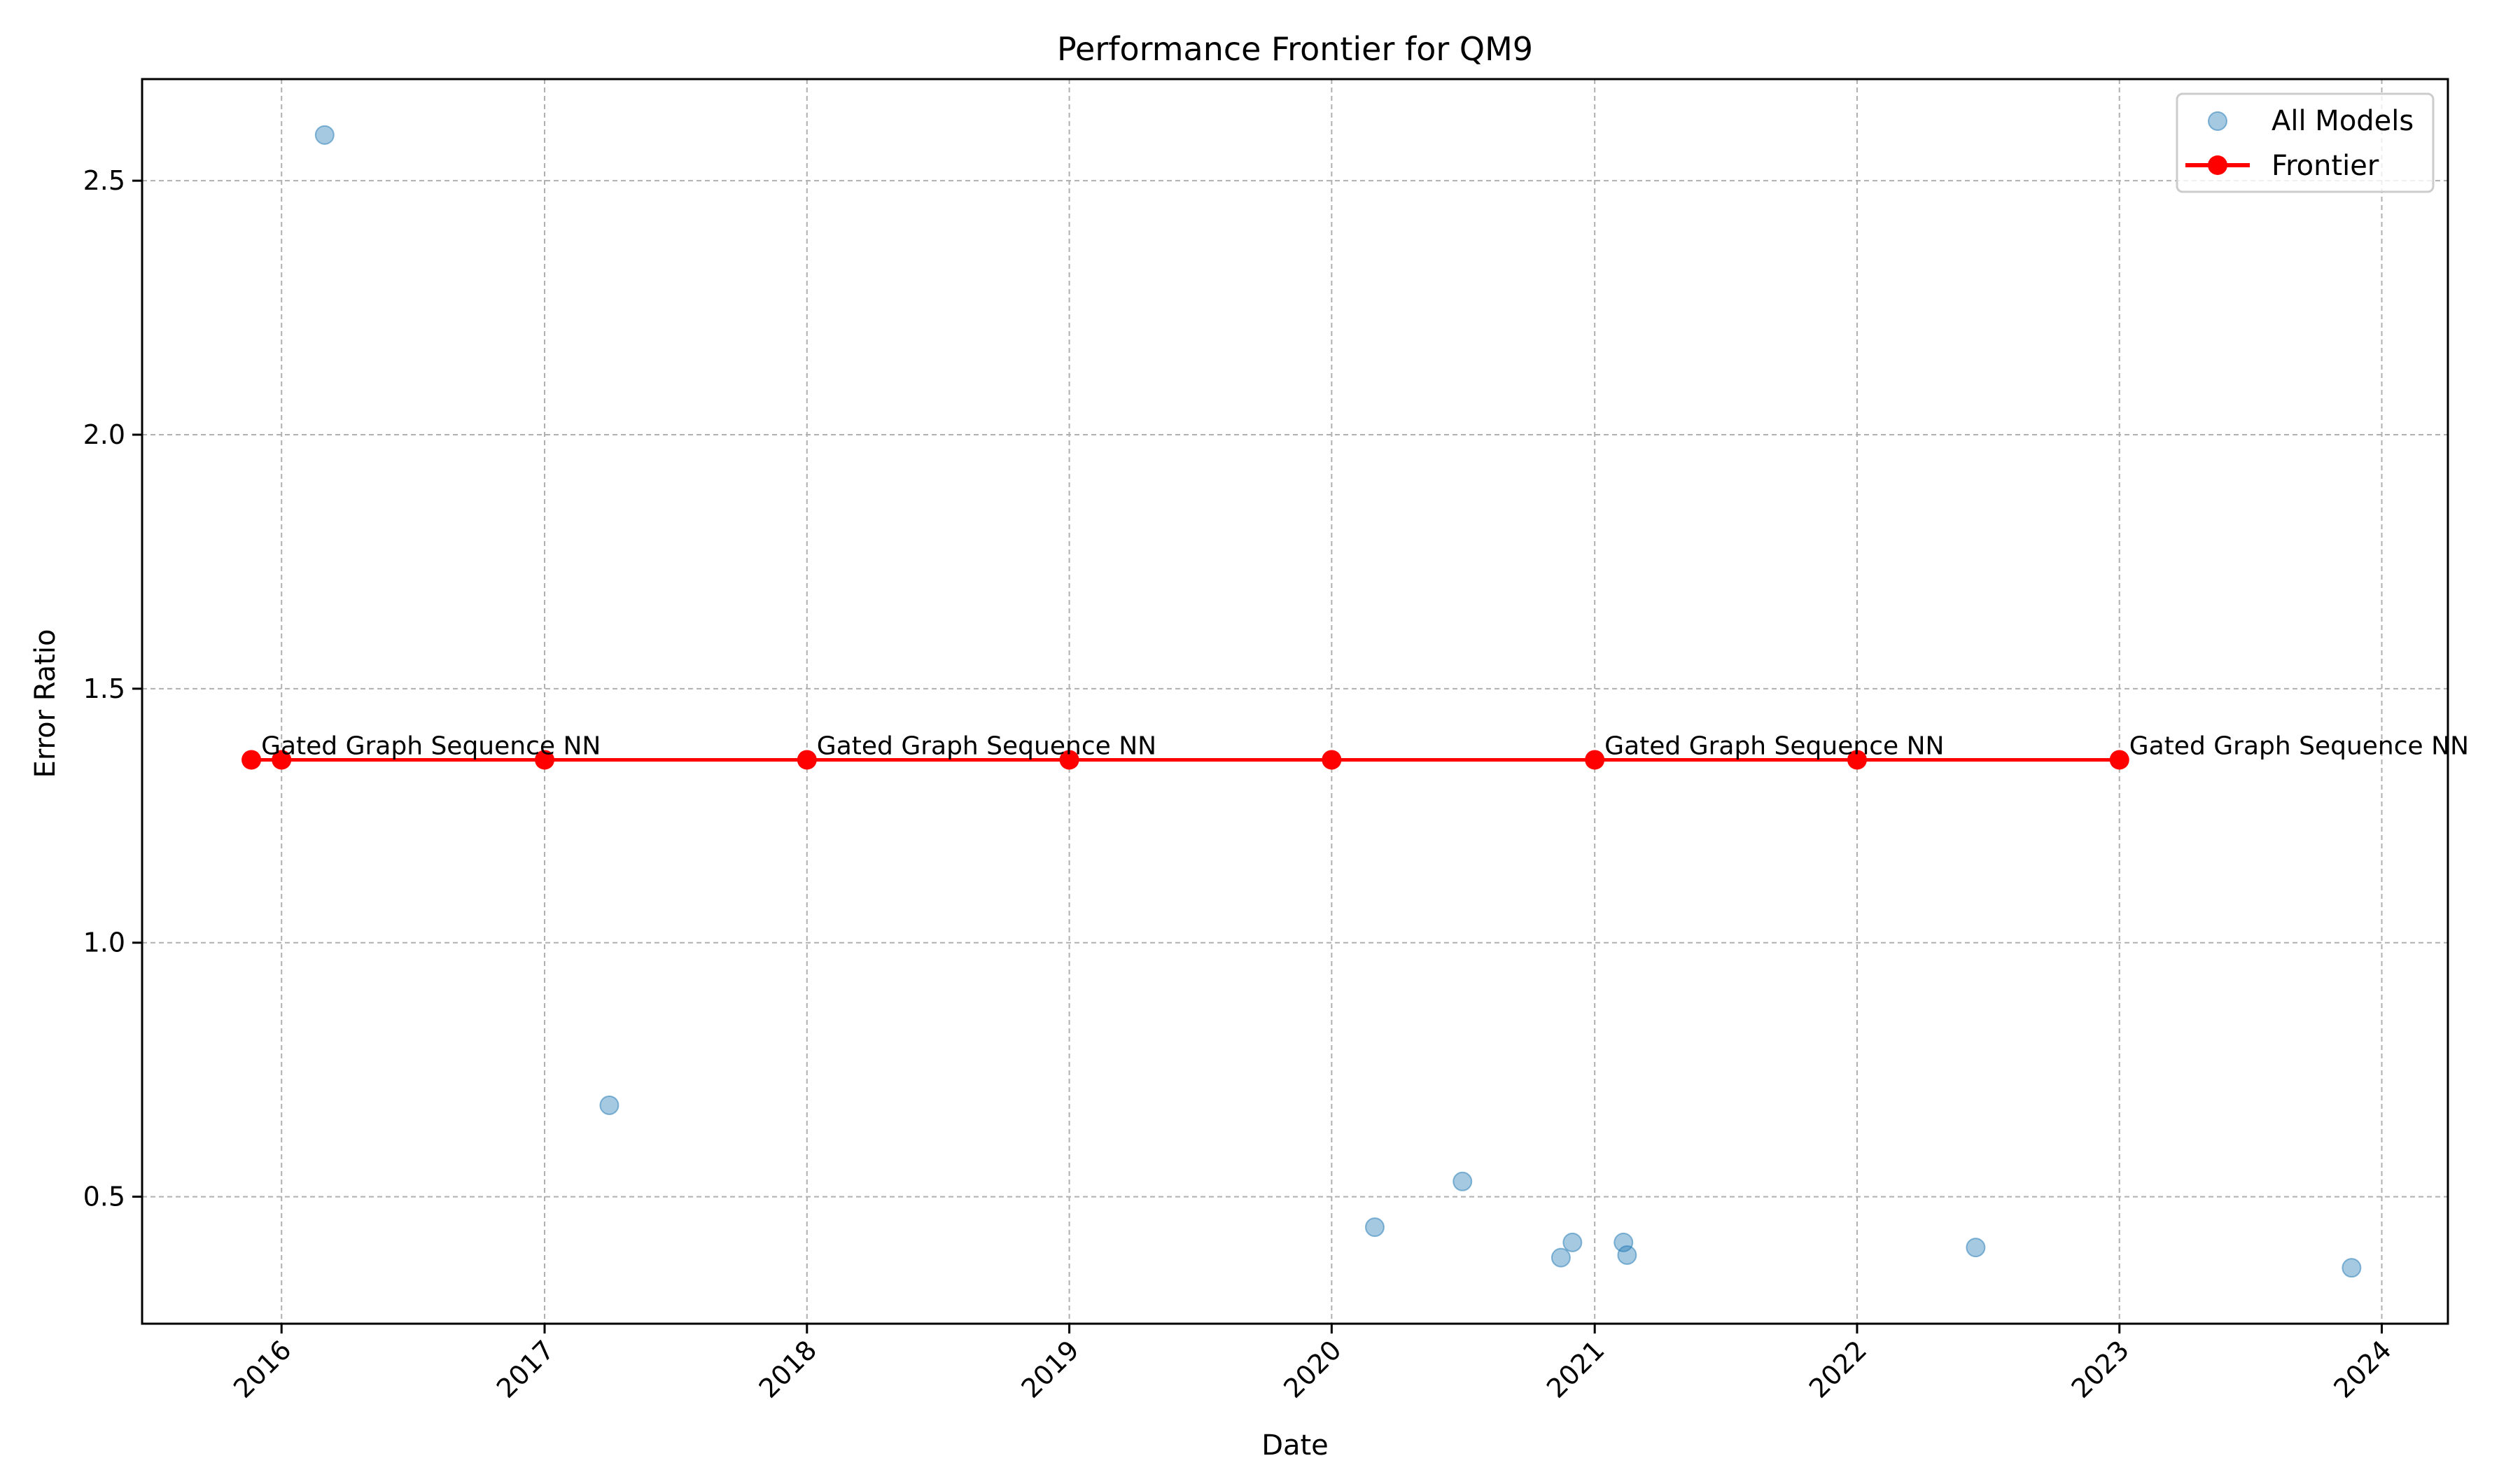 This screenshot has height=1470, width=2520. What do you see at coordinates (45, 703) in the screenshot?
I see `y-axis-label: Error Ratio` at bounding box center [45, 703].